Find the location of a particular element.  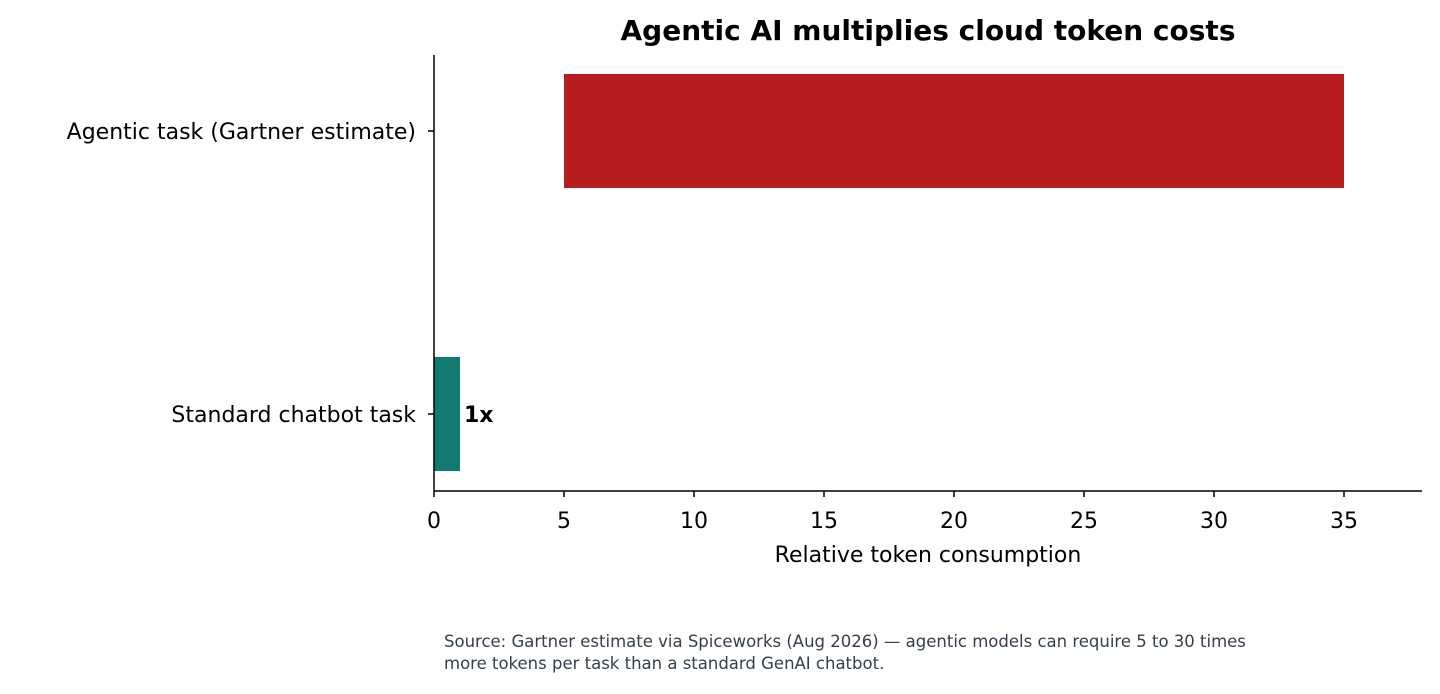

y-tick-label-1: Agentic task (Gartner estimate) is located at coordinates (241, 132).